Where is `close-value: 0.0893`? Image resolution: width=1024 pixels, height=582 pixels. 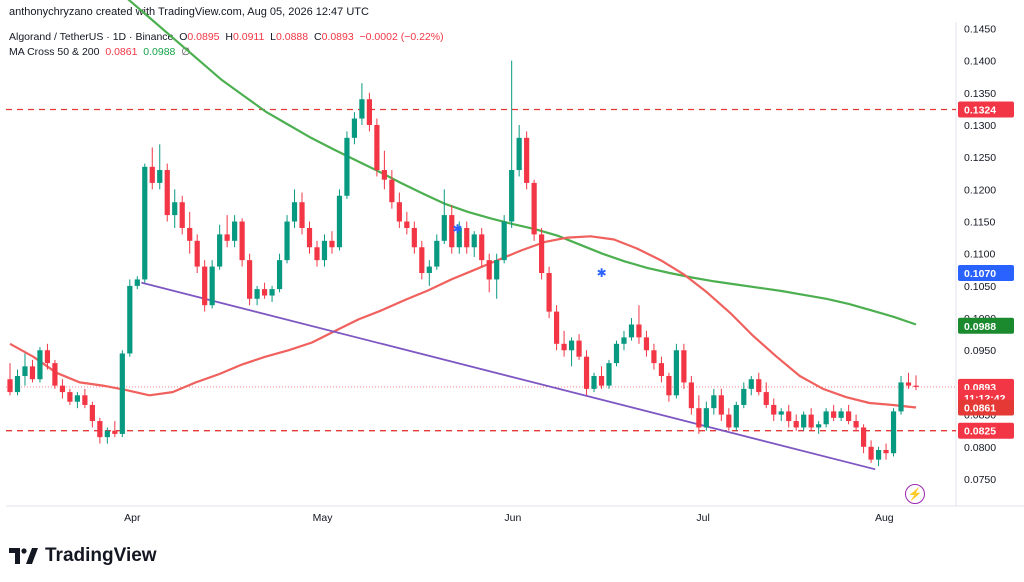
close-value: 0.0893 is located at coordinates (337, 37).